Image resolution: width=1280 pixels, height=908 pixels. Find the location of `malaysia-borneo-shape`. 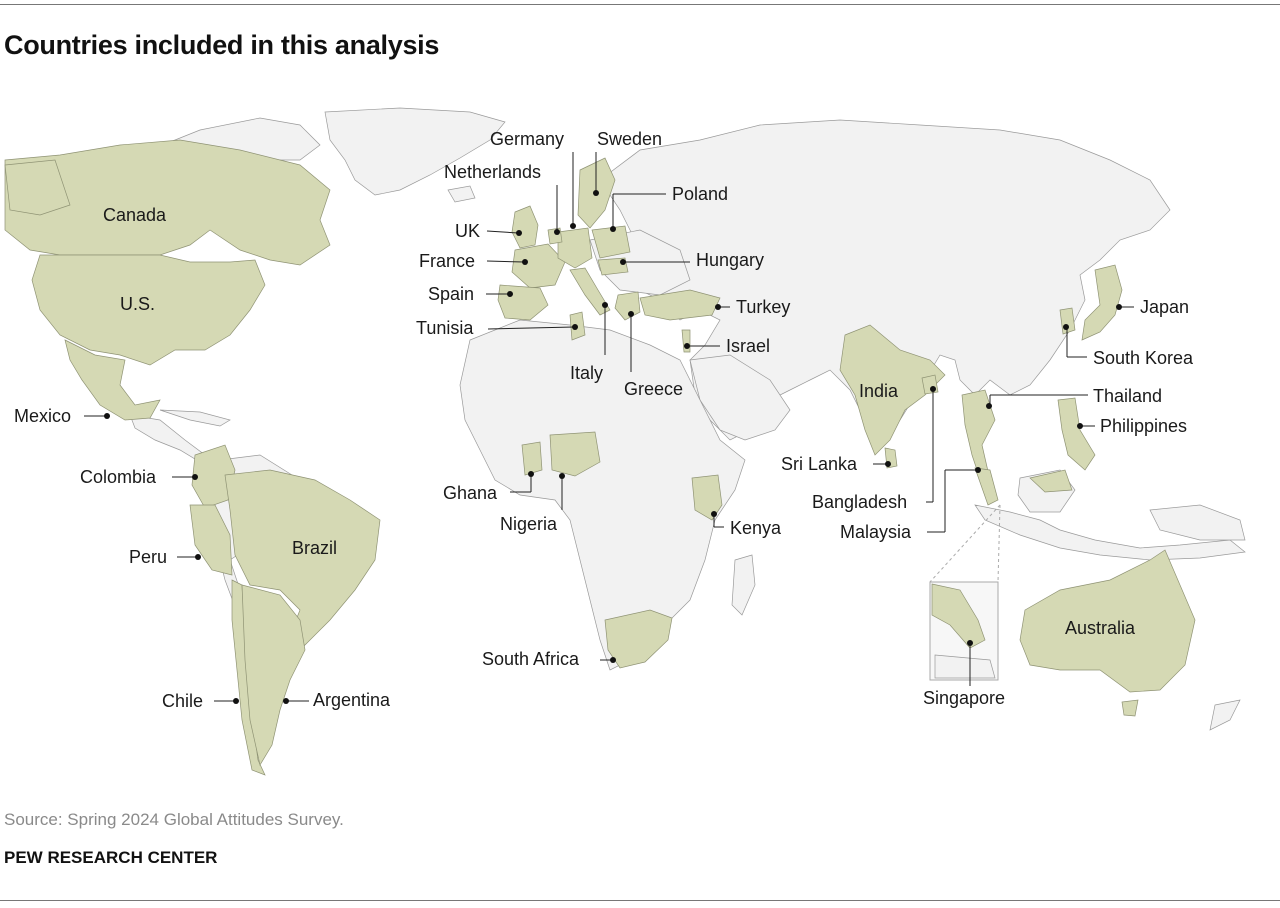

malaysia-borneo-shape is located at coordinates (1051, 481).